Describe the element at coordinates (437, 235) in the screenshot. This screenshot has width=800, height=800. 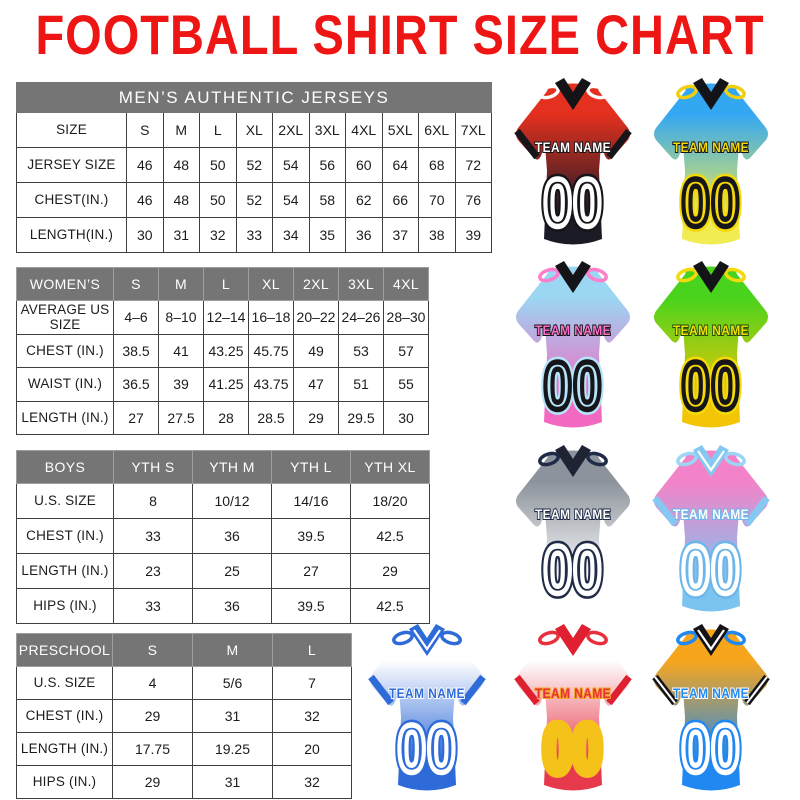
I see `table-cell: 38` at that location.